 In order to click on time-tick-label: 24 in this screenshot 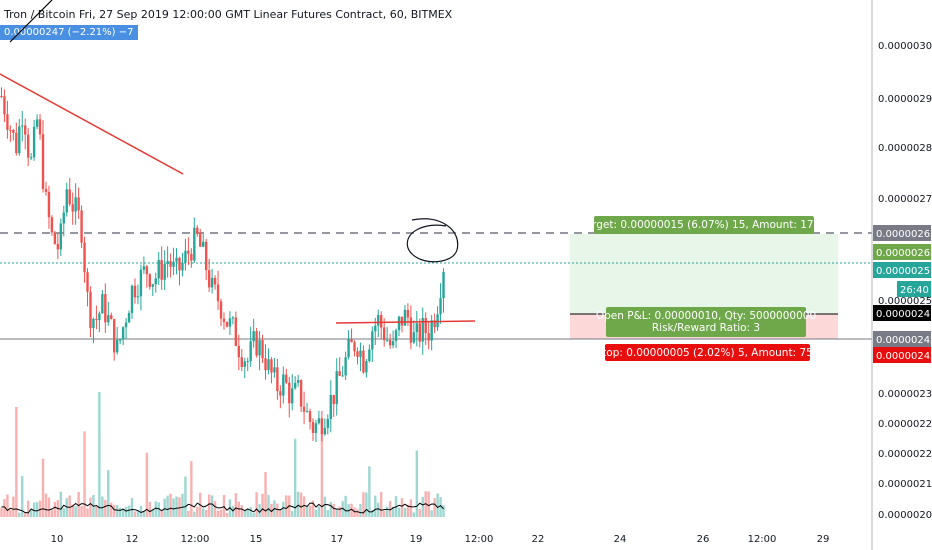, I will do `click(620, 539)`.